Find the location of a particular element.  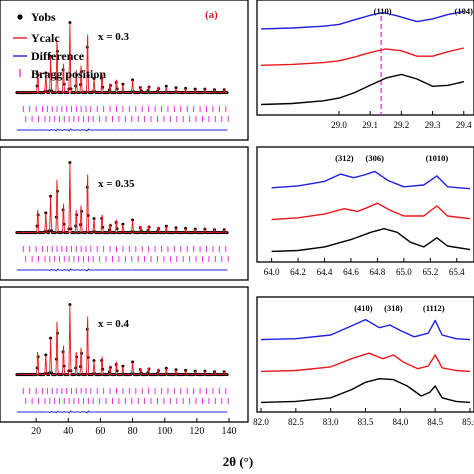

legend-yobs-marker is located at coordinates (20, 17).